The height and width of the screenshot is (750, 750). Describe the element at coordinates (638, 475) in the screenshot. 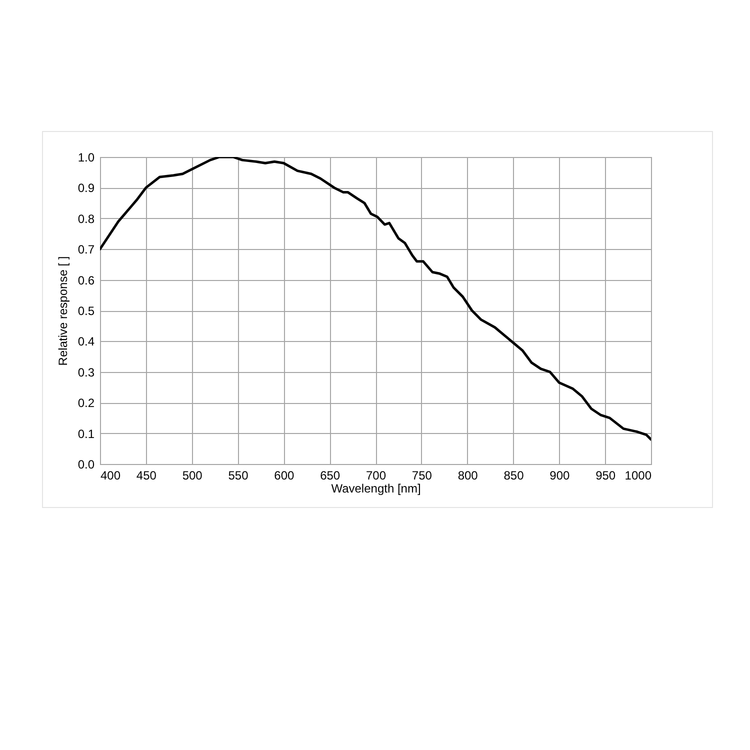

I see `x-tick-label: 1000` at that location.